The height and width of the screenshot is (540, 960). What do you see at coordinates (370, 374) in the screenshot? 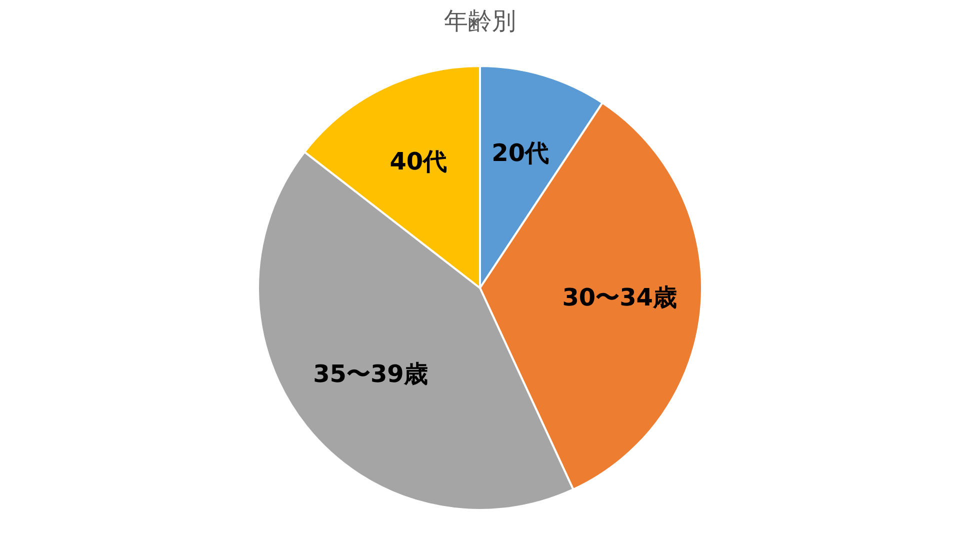
I see `slice-label: 35〜39歳` at bounding box center [370, 374].